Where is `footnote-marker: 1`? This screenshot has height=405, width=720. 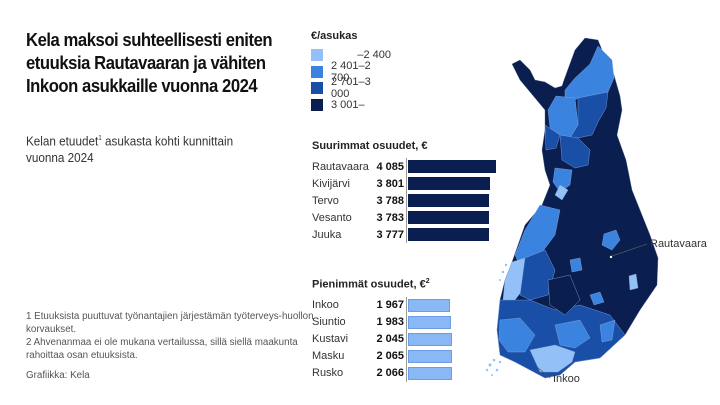
footnote-marker: 1 is located at coordinates (100, 138).